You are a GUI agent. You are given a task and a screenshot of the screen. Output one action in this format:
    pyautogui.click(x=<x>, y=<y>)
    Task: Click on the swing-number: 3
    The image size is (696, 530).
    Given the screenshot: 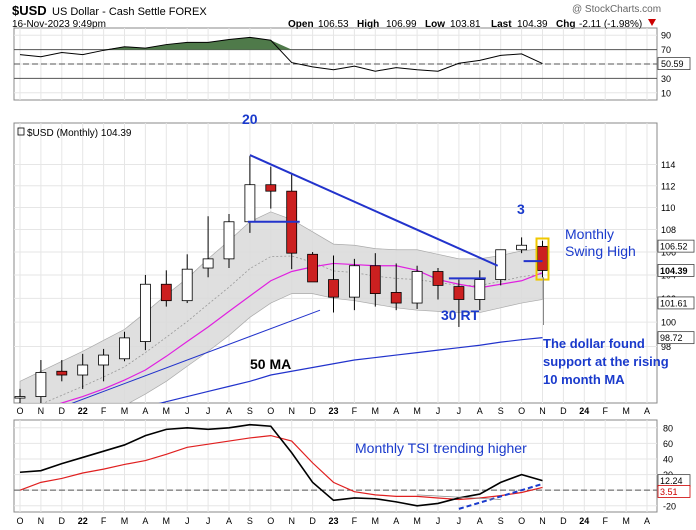 What is the action you would take?
    pyautogui.click(x=521, y=209)
    